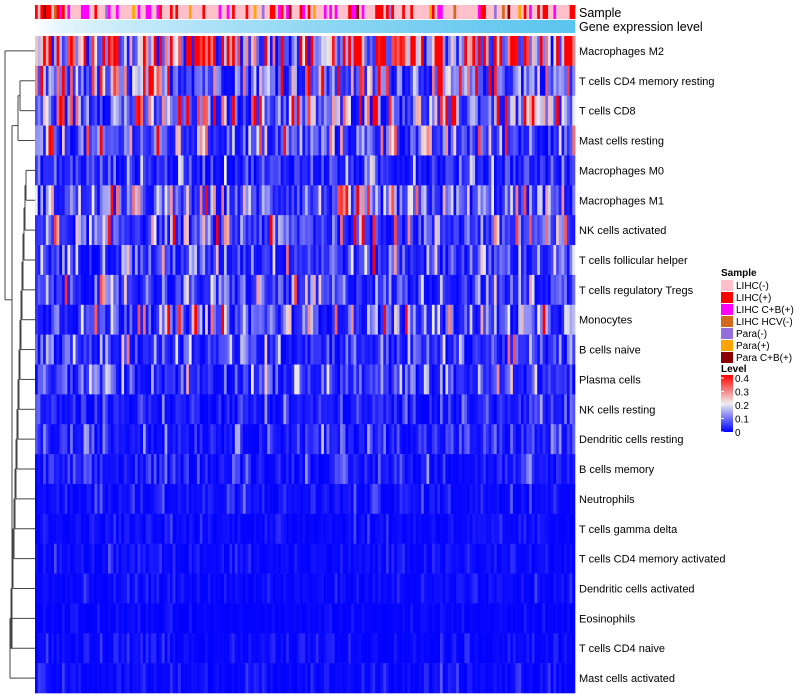 The image size is (800, 700). Describe the element at coordinates (305, 230) in the screenshot. I see `heatmap-row` at that location.